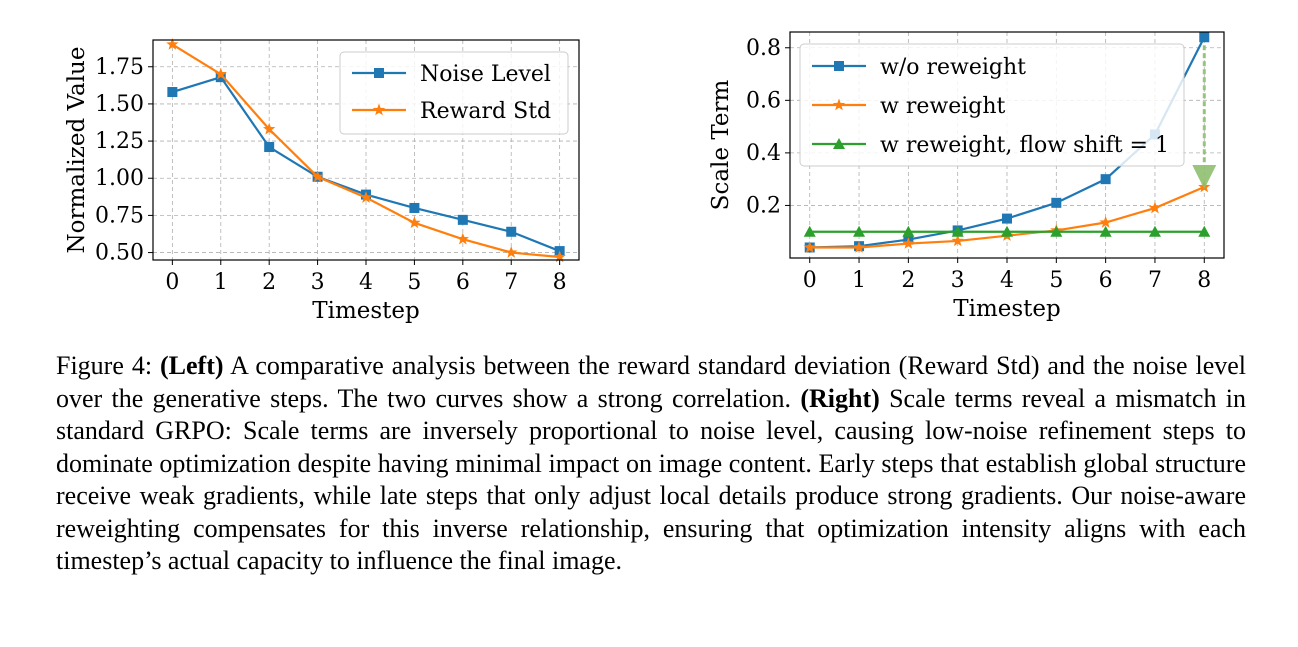  What do you see at coordinates (414, 282) in the screenshot?
I see `left-x-tick-label: 5` at bounding box center [414, 282].